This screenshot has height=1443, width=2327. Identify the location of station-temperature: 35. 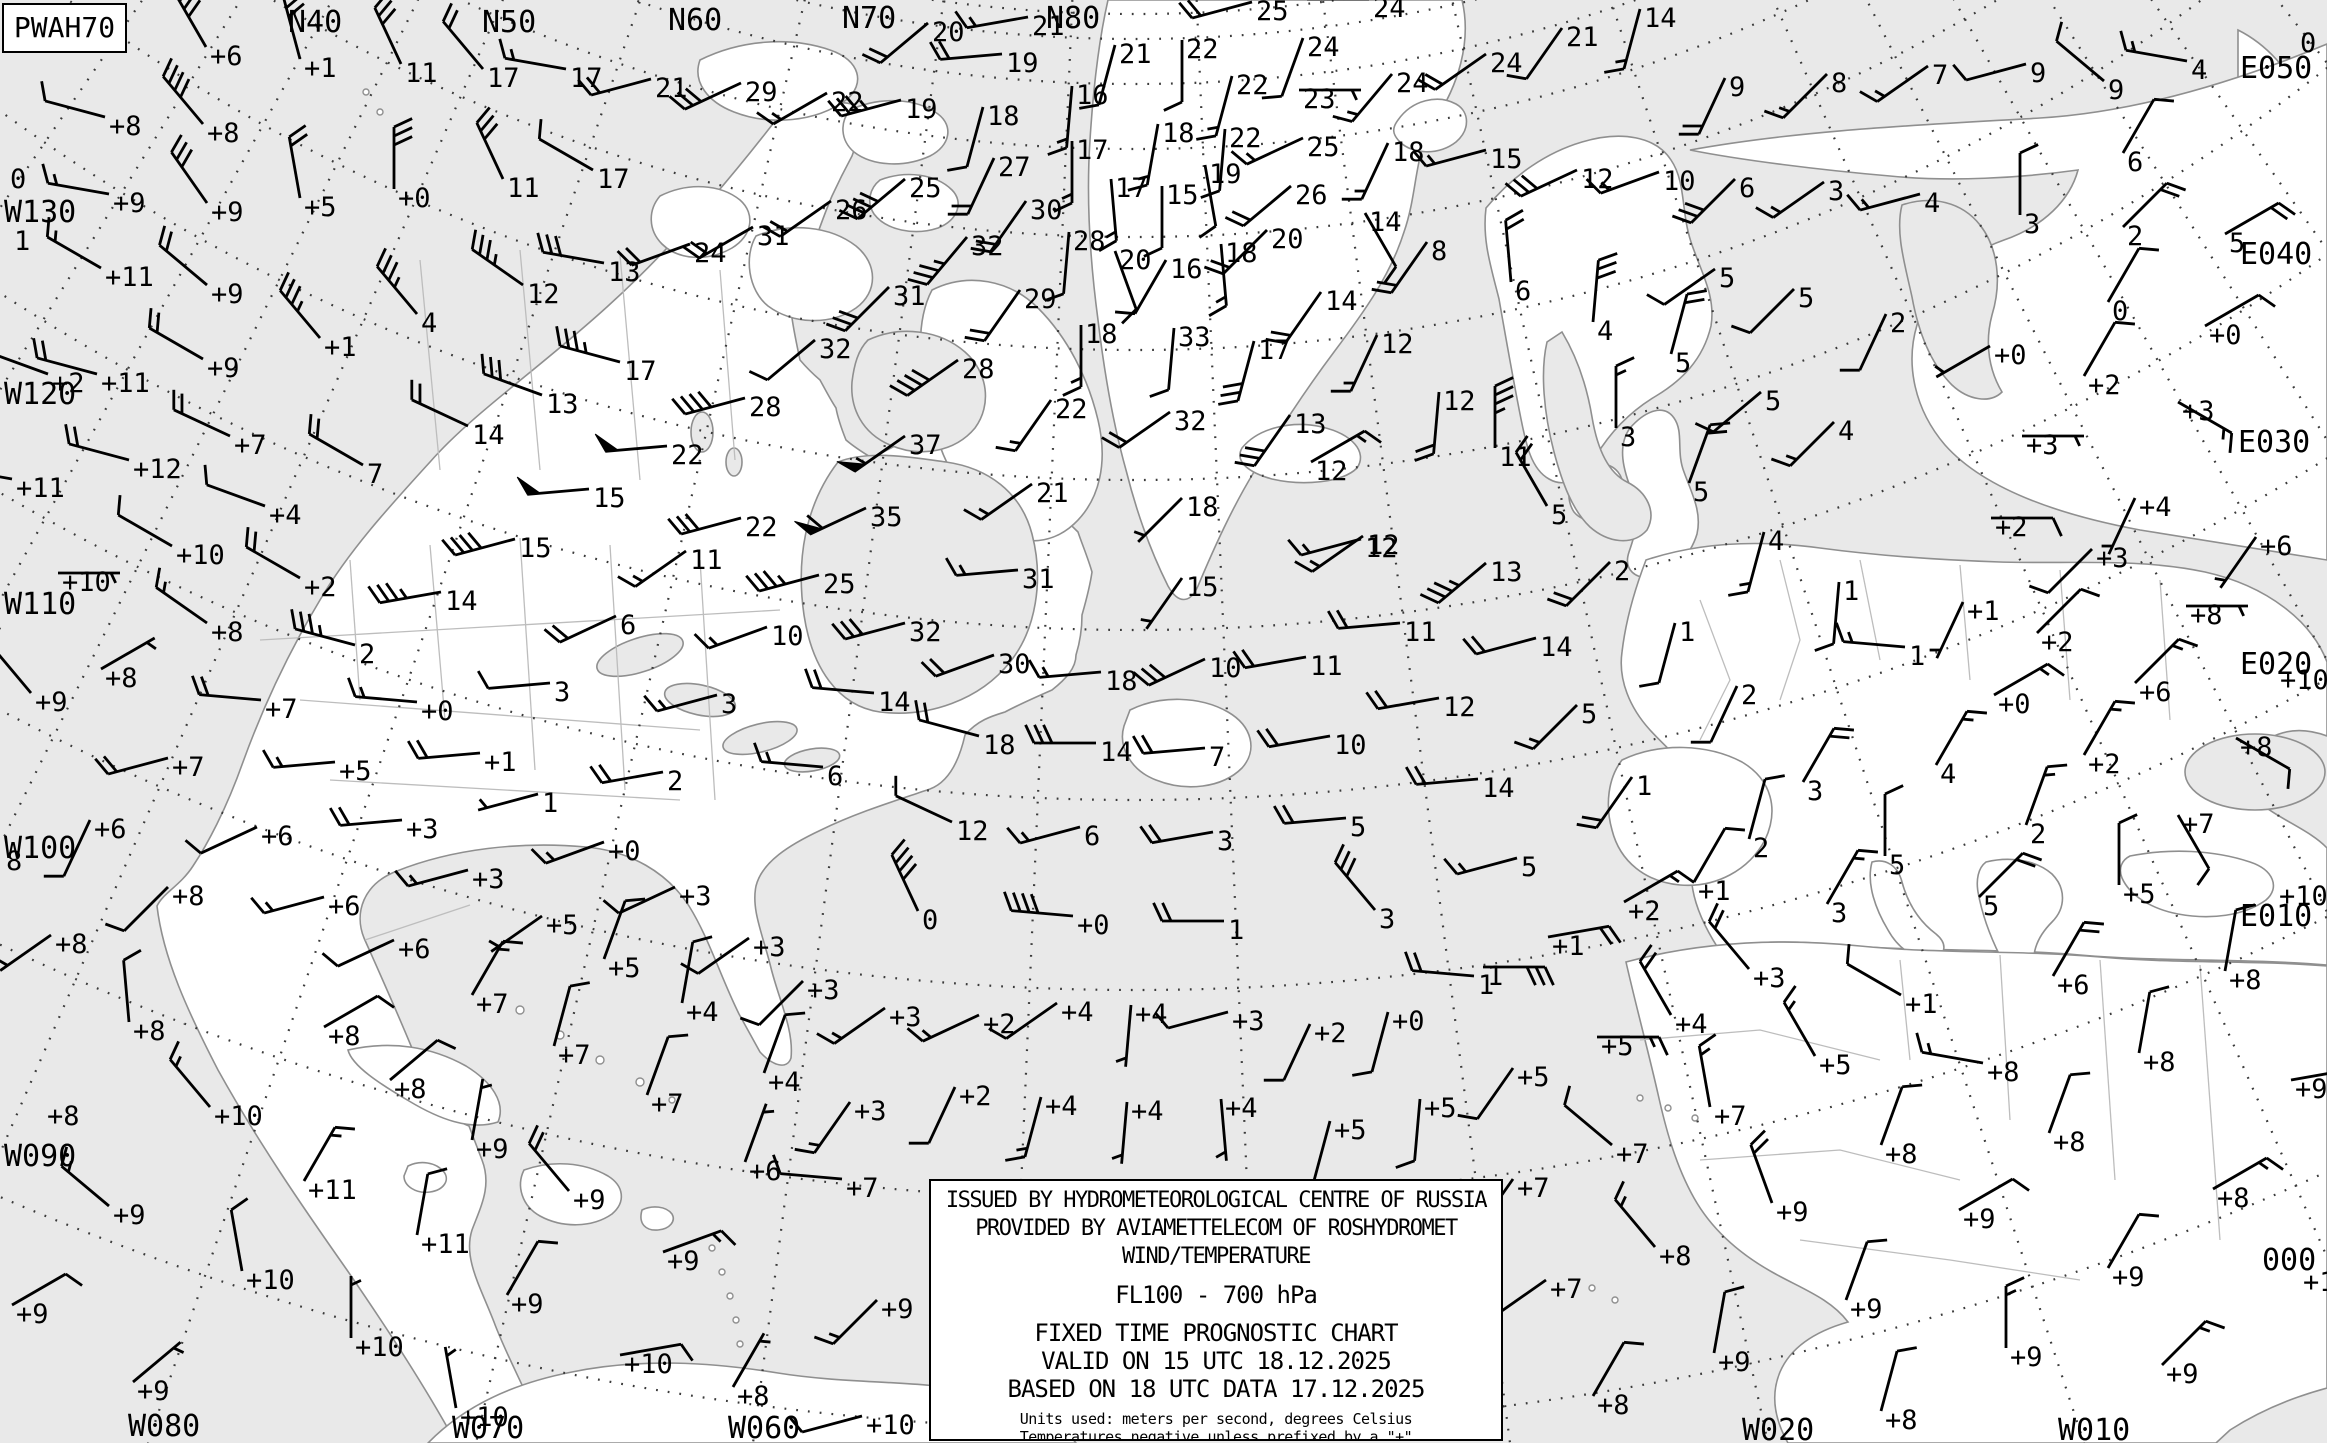
(886, 517).